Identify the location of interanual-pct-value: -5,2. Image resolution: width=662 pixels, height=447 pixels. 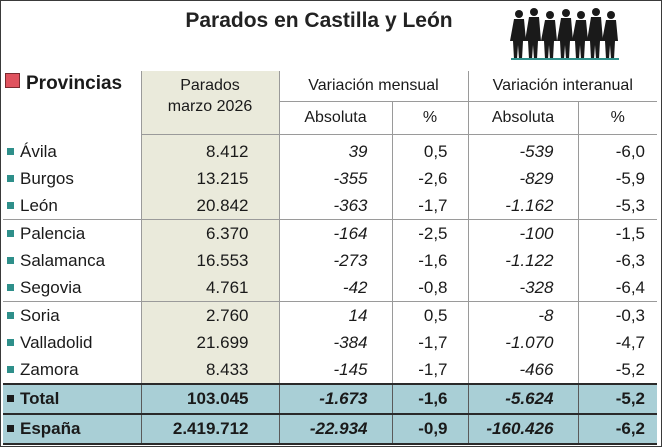
(617, 370).